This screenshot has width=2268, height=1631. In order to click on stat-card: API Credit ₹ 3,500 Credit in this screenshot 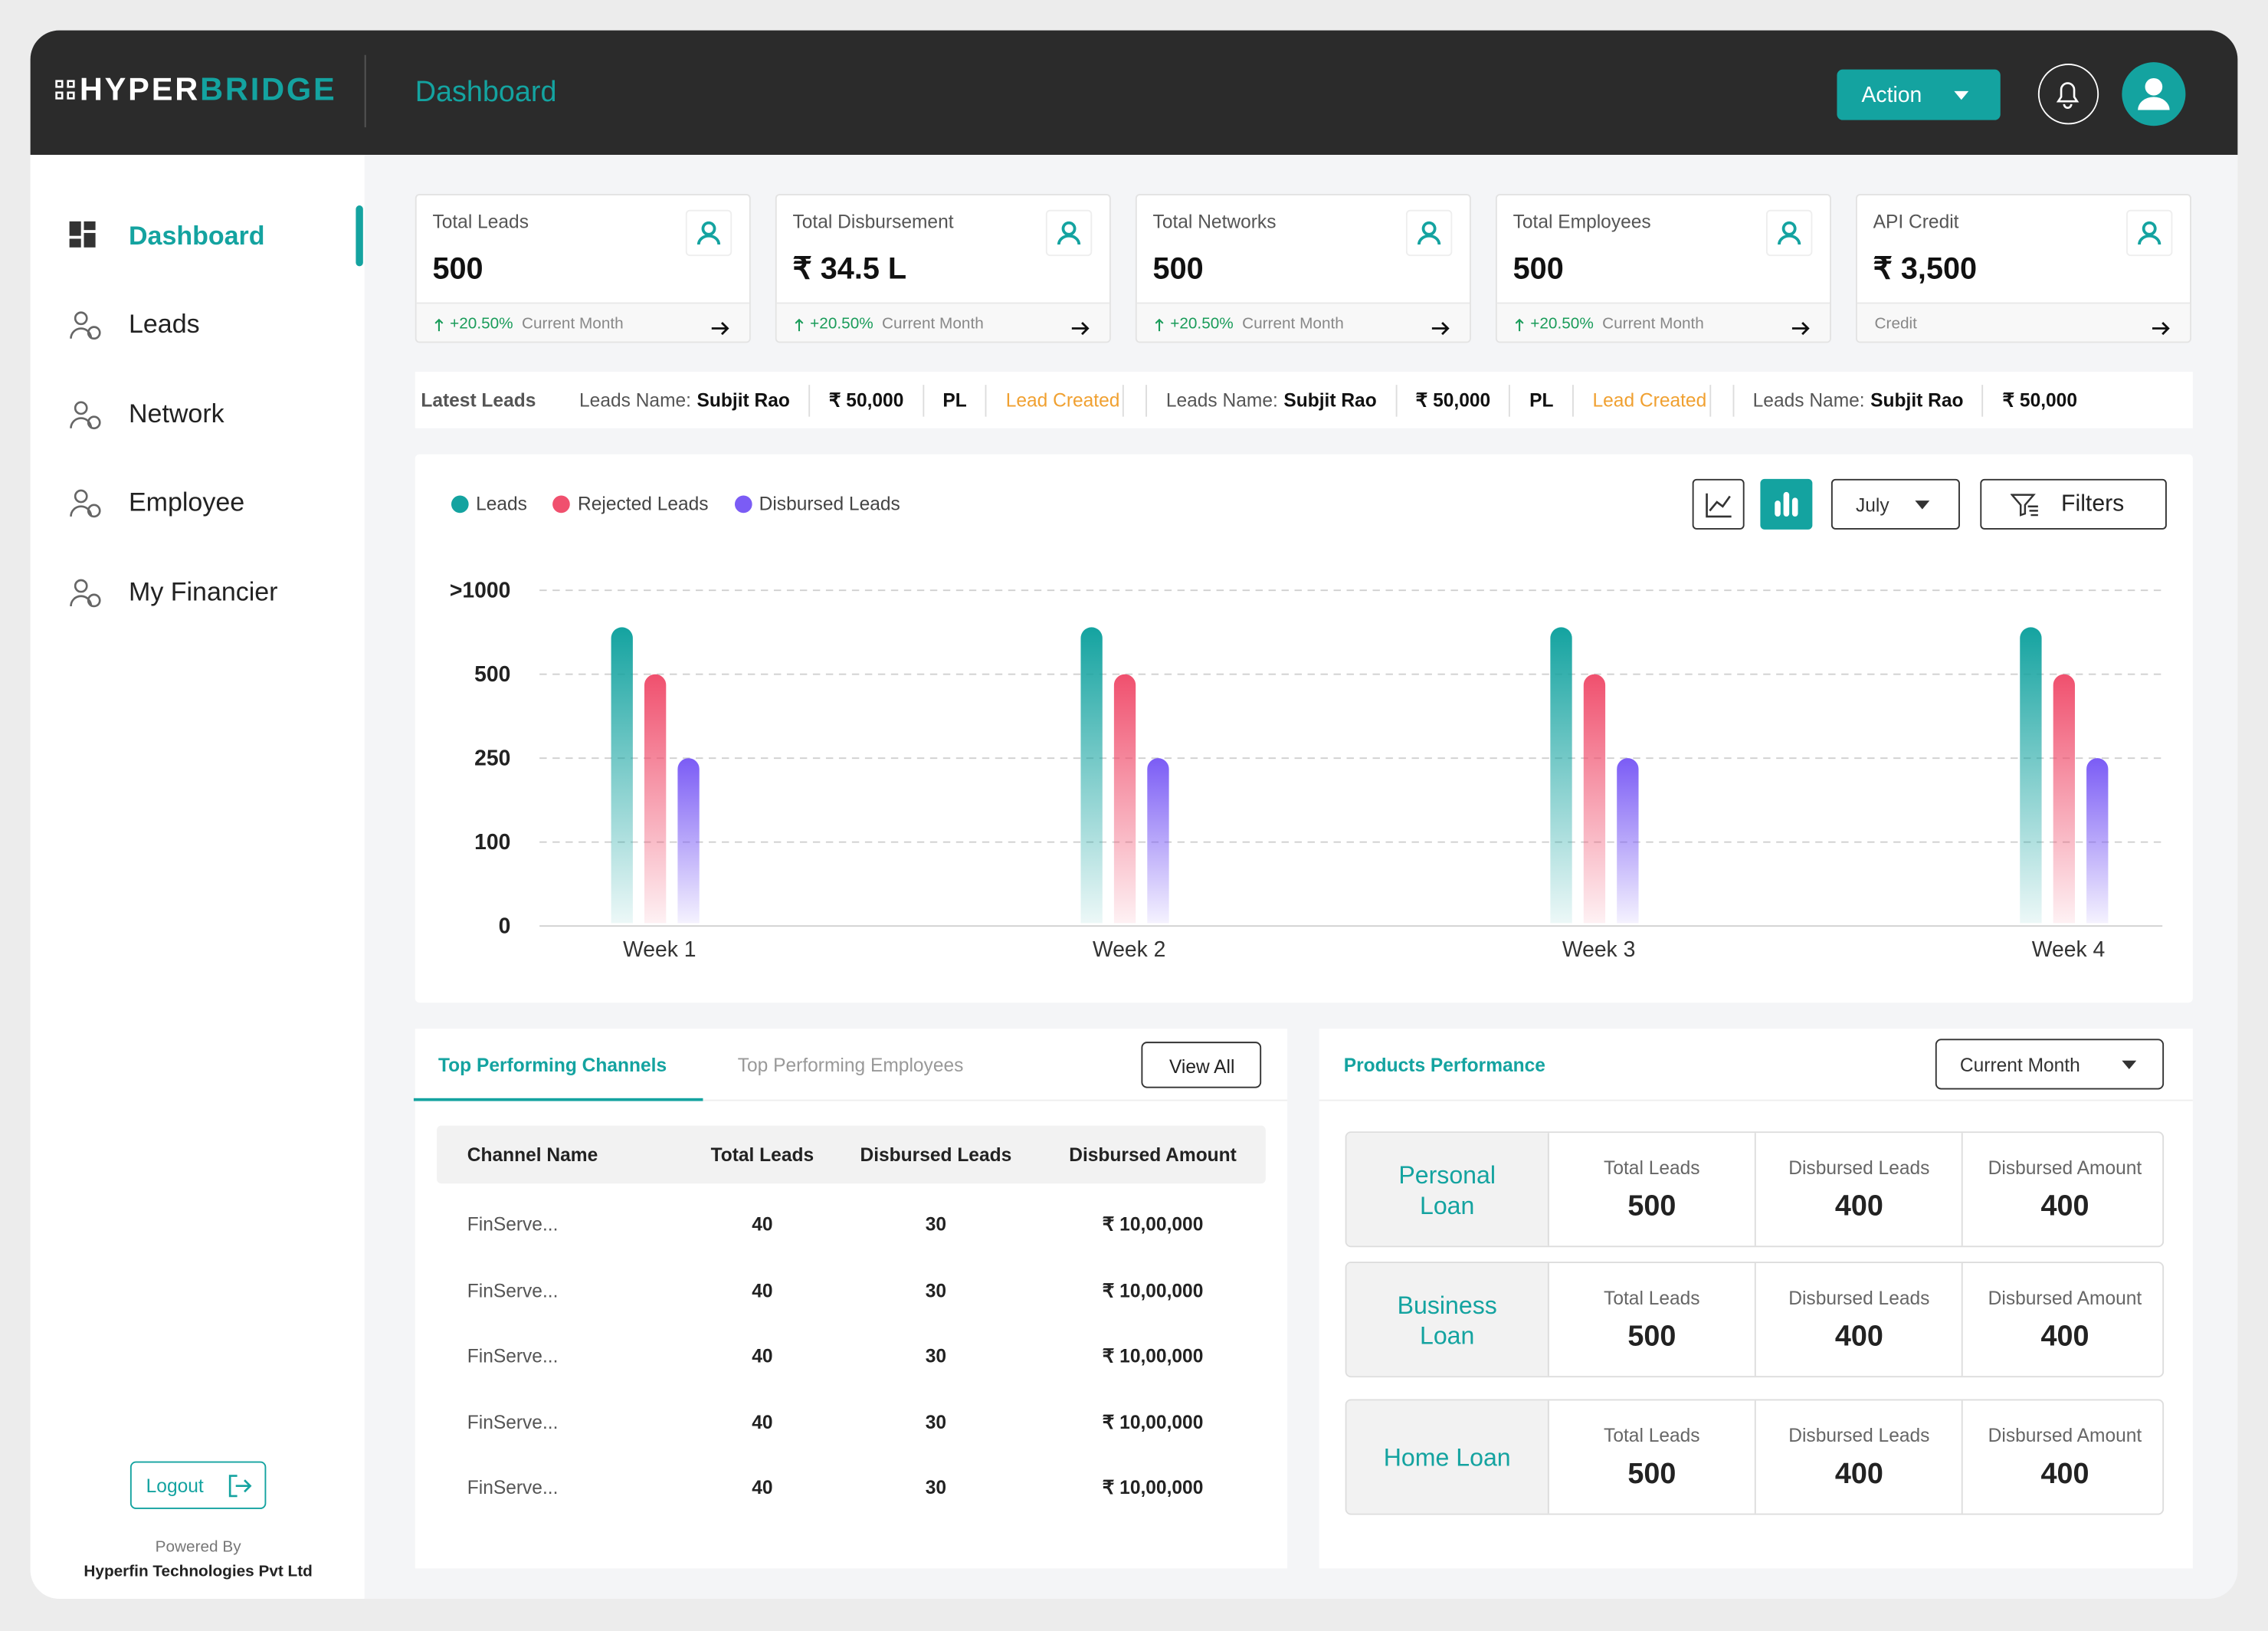, I will do `click(2023, 268)`.